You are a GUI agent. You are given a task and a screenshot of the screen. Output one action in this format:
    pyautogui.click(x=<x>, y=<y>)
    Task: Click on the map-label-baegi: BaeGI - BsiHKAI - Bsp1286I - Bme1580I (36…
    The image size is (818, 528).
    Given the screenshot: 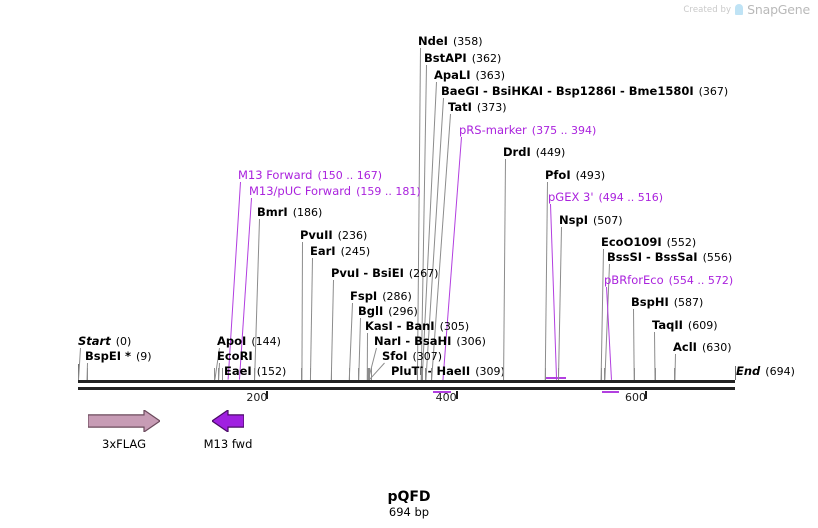 What is the action you would take?
    pyautogui.click(x=584, y=91)
    